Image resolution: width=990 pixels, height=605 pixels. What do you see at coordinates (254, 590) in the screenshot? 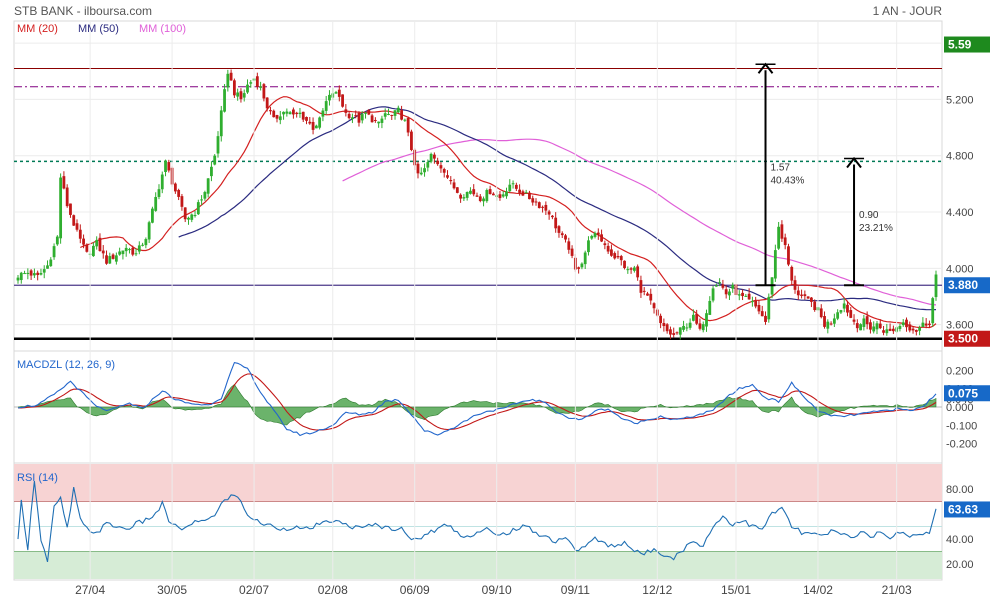
I see `x-tick-label: 02/07` at bounding box center [254, 590].